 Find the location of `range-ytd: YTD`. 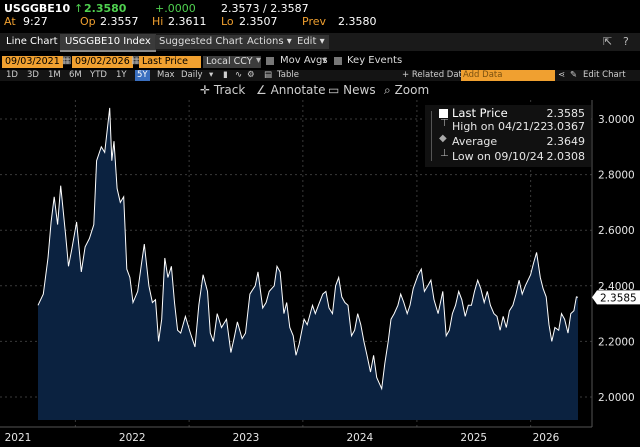

range-ytd: YTD is located at coordinates (98, 75).